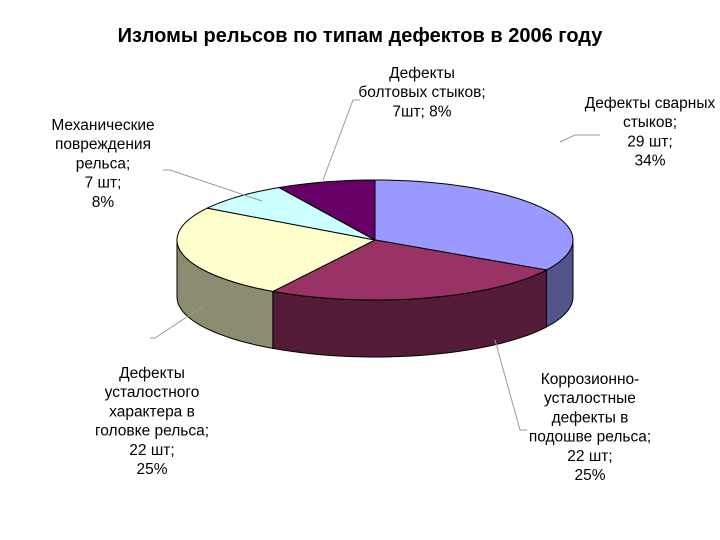 This screenshot has height=540, width=720. I want to click on slice-label-5-line-3: 7шт; 8%, so click(421, 111).